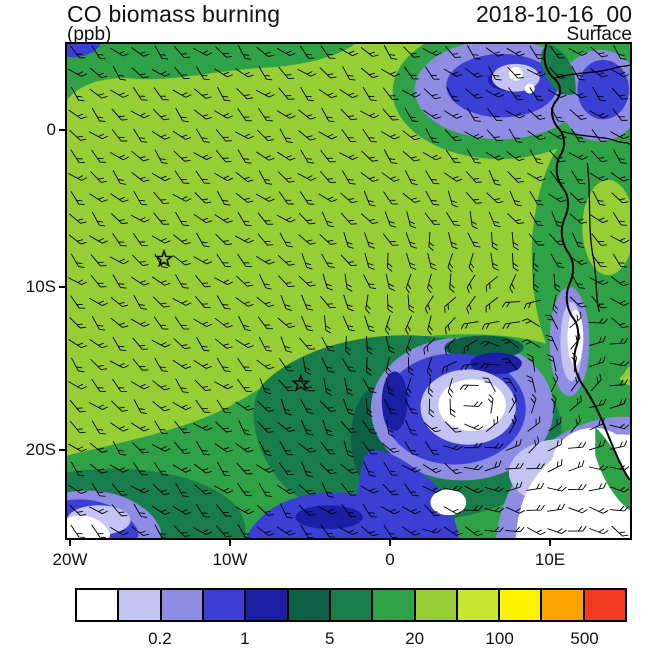  Describe the element at coordinates (40, 449) in the screenshot. I see `y-axis-tick-label: 20S` at that location.